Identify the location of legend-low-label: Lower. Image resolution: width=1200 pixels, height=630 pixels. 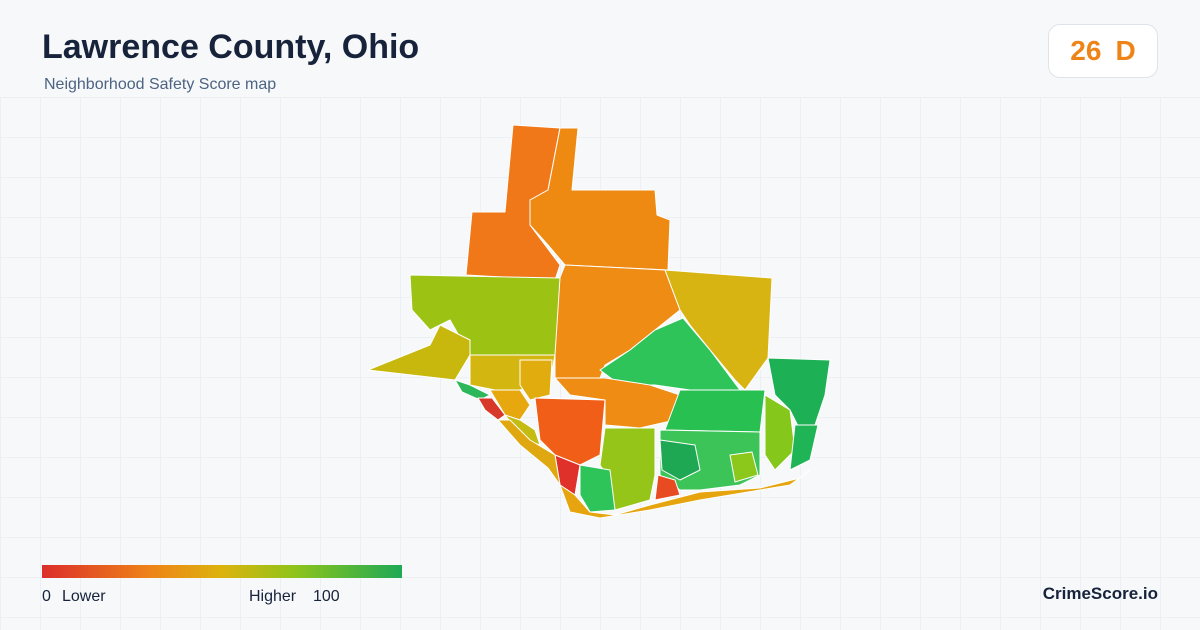
(84, 596).